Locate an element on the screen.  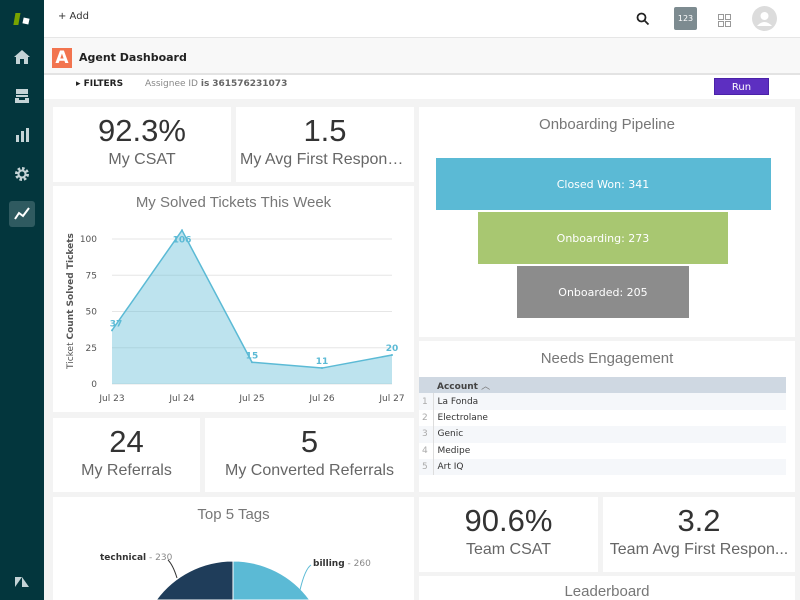
leader-line is located at coordinates (305, 577).